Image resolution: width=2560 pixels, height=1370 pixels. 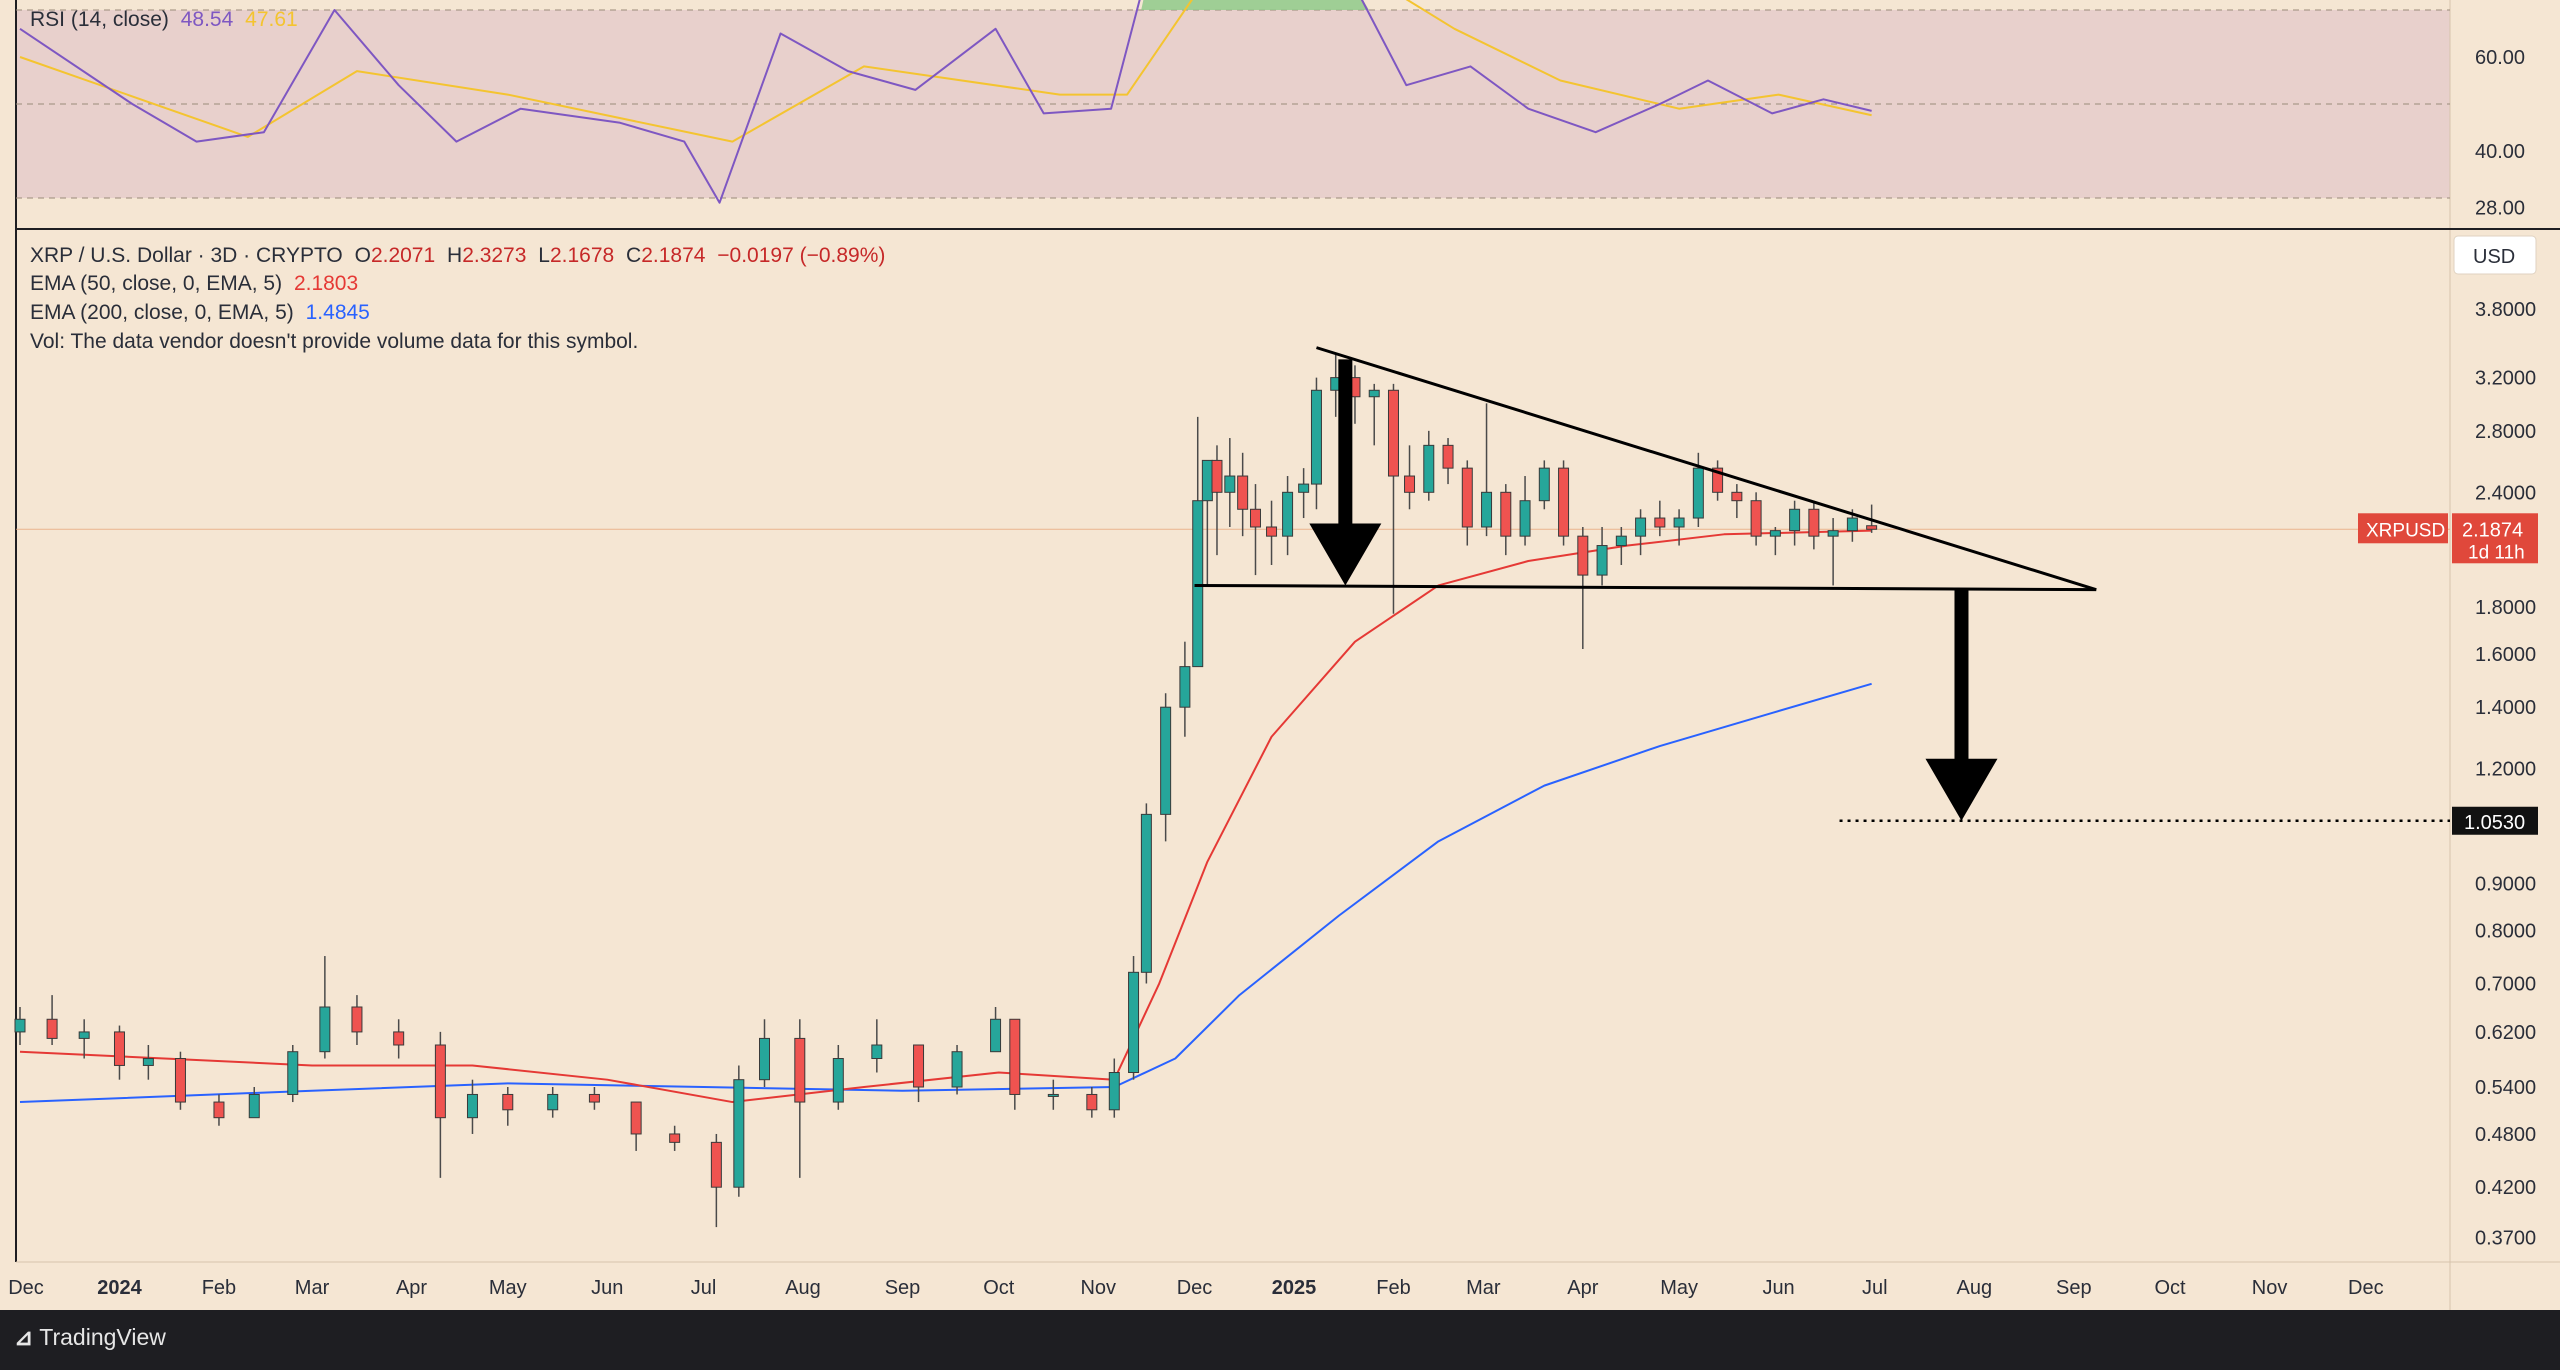 I want to click on symbol-tag-label: XRPUSD, so click(x=2405, y=530).